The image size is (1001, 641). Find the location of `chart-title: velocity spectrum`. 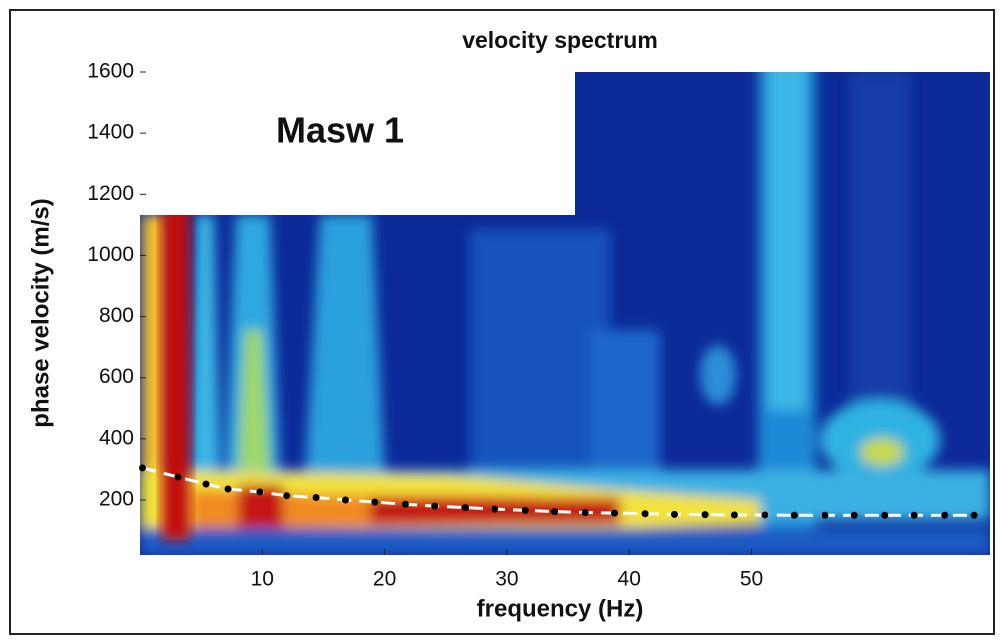

chart-title: velocity spectrum is located at coordinates (560, 40).